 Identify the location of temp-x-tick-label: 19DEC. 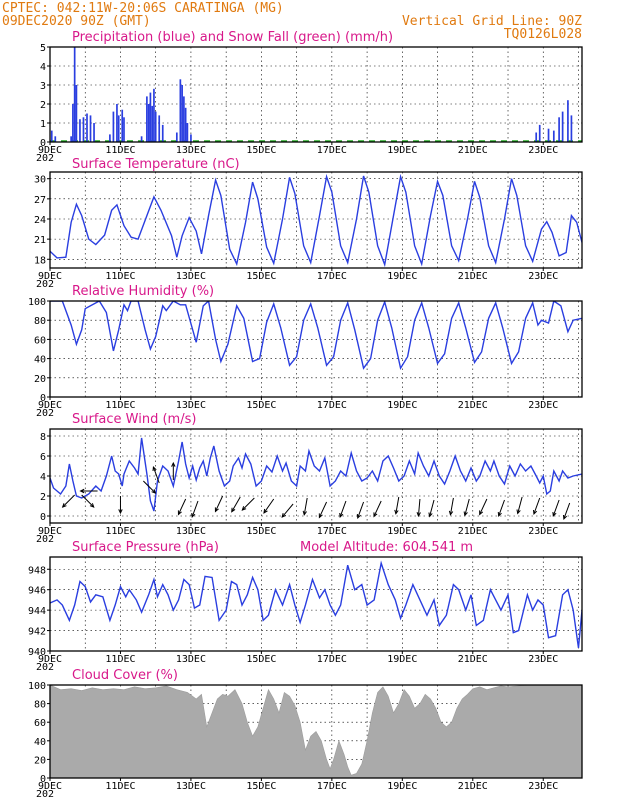
(402, 276).